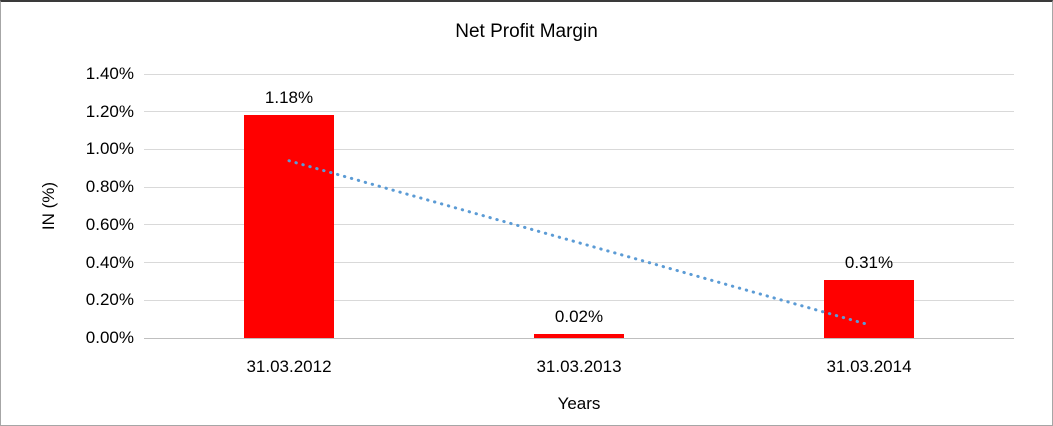 This screenshot has height=426, width=1053. What do you see at coordinates (109, 73) in the screenshot?
I see `y-tick-label: 1.40%` at bounding box center [109, 73].